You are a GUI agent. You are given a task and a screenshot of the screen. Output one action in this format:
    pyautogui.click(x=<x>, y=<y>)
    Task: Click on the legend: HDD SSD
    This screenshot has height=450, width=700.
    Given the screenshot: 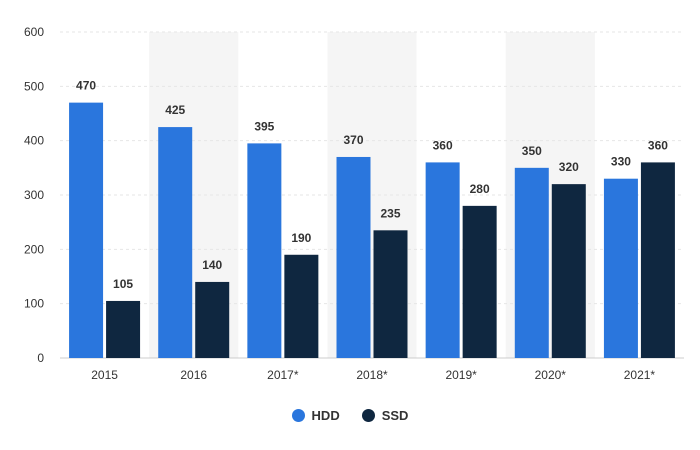 What is the action you would take?
    pyautogui.click(x=350, y=415)
    